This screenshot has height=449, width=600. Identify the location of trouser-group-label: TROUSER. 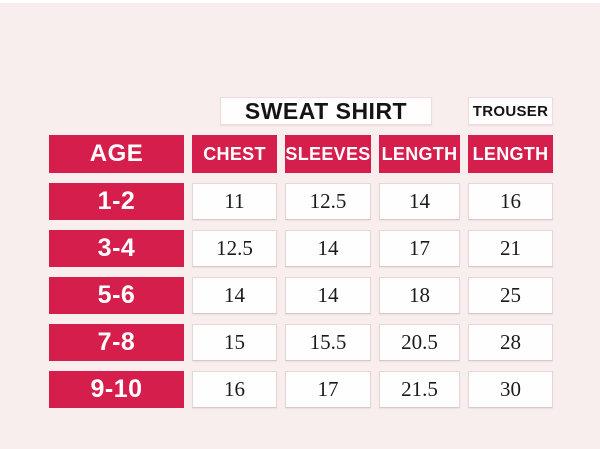
(510, 111).